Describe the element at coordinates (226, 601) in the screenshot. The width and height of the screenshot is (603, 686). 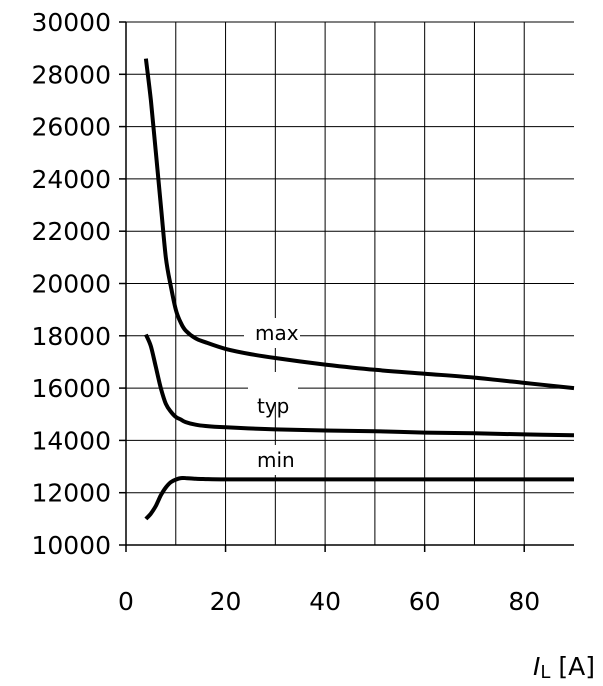
I see `x-tick-label: 20` at that location.